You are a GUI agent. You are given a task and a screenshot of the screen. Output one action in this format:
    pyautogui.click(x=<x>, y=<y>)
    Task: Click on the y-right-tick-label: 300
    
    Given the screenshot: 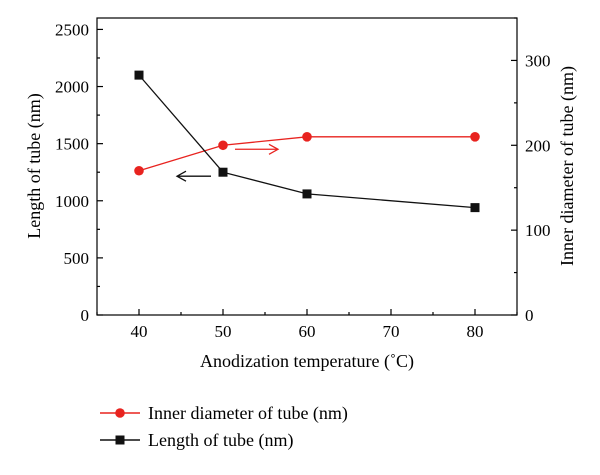 What is the action you would take?
    pyautogui.click(x=538, y=60)
    